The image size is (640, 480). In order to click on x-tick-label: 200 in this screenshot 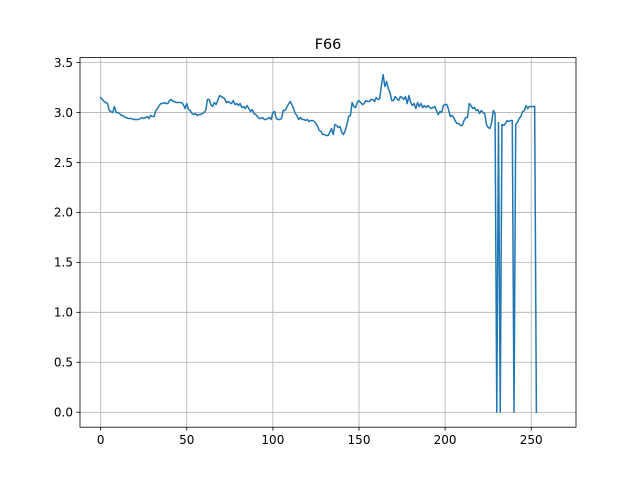, I will do `click(445, 440)`.